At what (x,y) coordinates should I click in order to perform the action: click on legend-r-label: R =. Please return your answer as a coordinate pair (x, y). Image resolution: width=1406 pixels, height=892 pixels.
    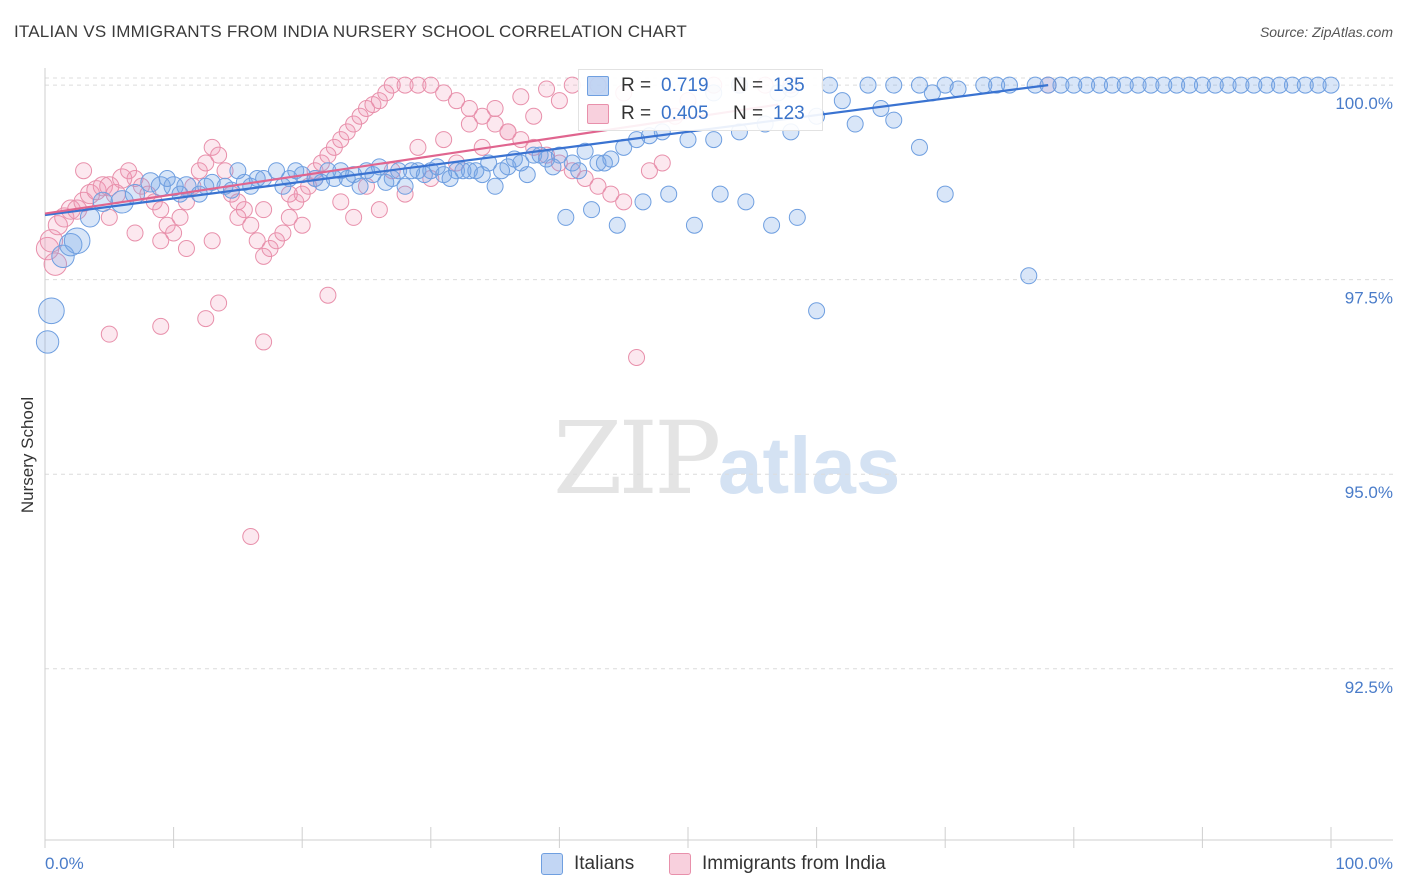
    Looking at the image, I should click on (636, 113).